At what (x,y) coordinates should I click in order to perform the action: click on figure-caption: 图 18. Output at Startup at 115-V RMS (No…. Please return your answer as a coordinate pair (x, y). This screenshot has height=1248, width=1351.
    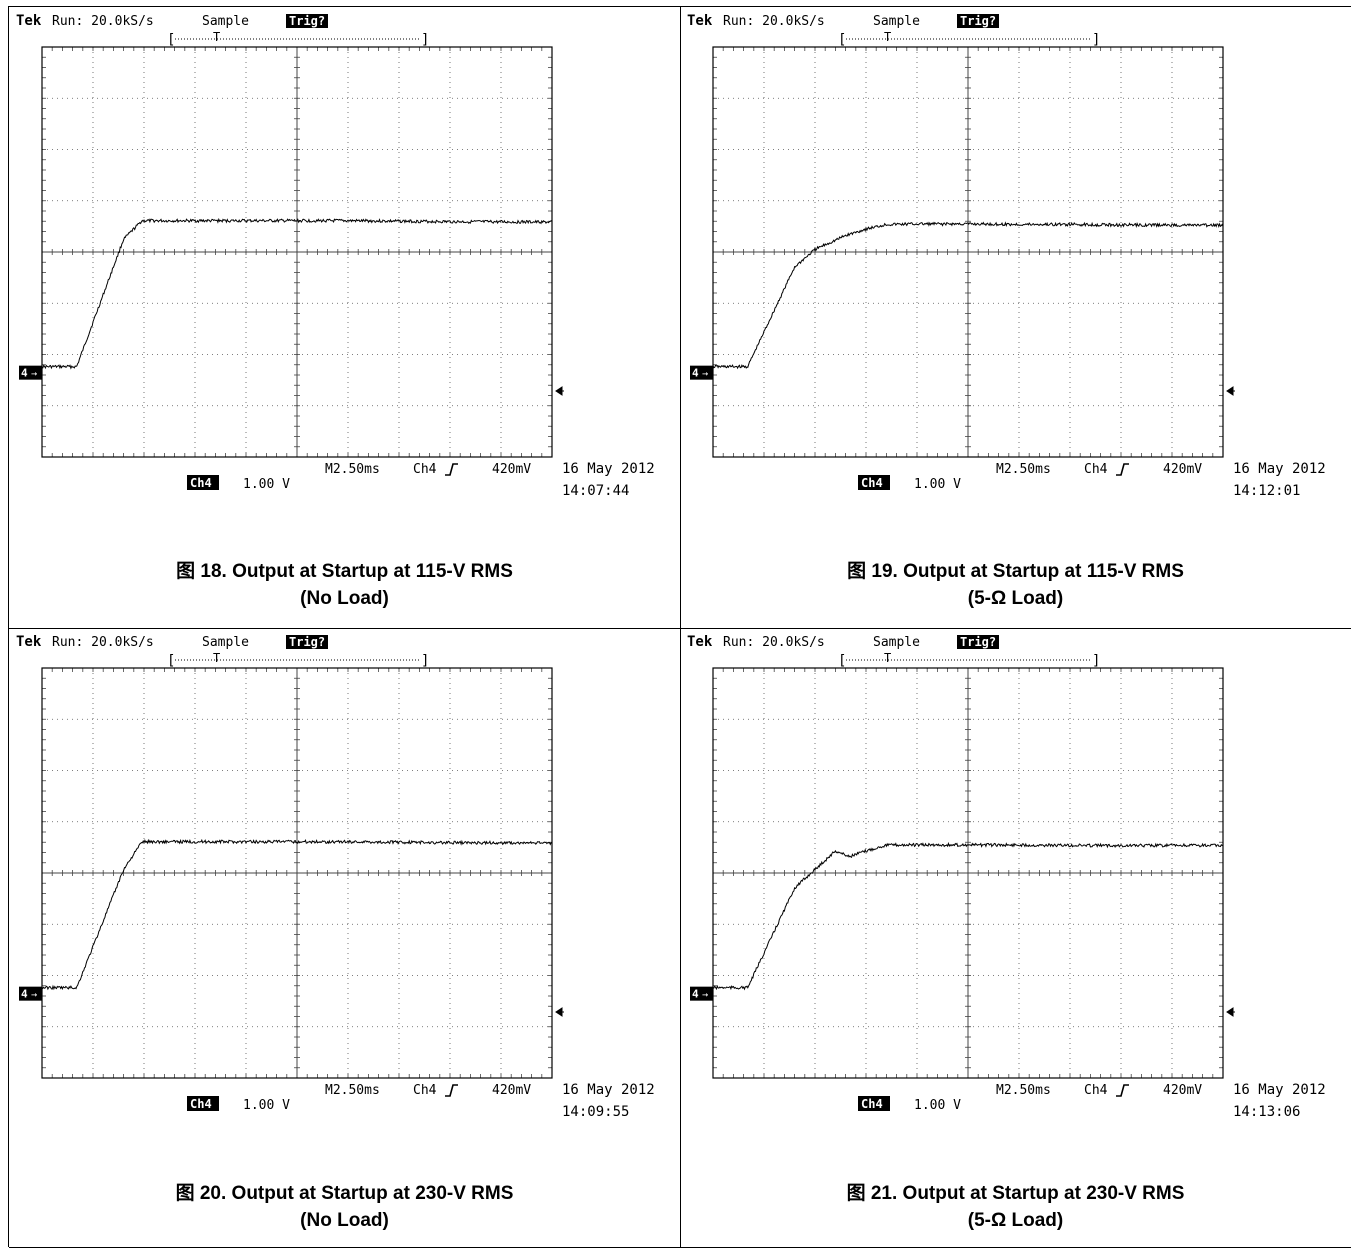
    Looking at the image, I should click on (344, 585).